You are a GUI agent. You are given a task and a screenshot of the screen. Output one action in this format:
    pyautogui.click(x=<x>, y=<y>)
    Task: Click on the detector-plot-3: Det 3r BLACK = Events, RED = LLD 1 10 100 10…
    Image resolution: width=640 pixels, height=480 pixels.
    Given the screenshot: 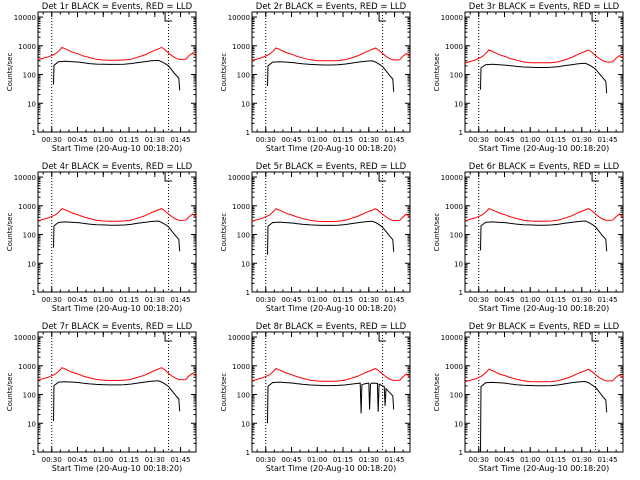 What is the action you would take?
    pyautogui.click(x=528, y=77)
    